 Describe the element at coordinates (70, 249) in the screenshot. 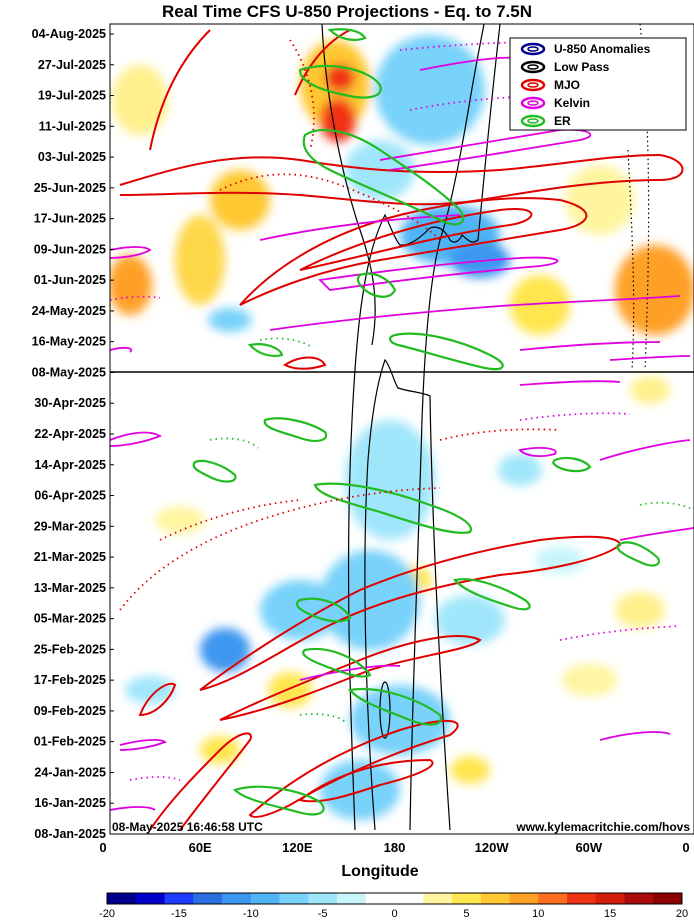

I see `y-tick-label: 09-Jun-2025` at that location.